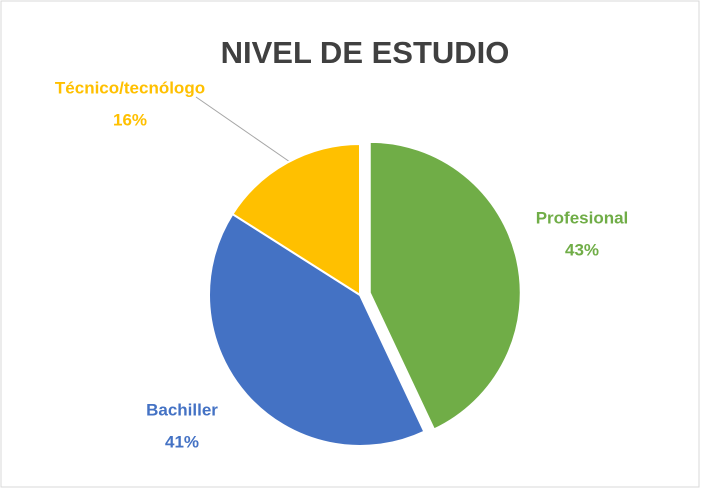 Image resolution: width=701 pixels, height=489 pixels. I want to click on chart-title: NIVEL DE ESTUDIO, so click(365, 52).